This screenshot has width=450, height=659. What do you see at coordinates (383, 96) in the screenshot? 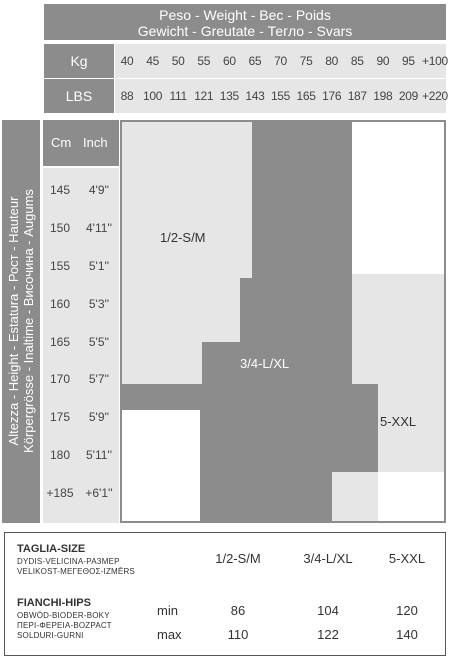
I see `lbs-value: 198` at bounding box center [383, 96].